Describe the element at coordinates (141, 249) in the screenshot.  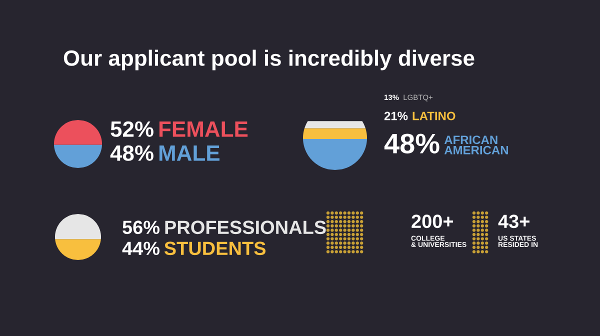
I see `data-label: 44%` at that location.